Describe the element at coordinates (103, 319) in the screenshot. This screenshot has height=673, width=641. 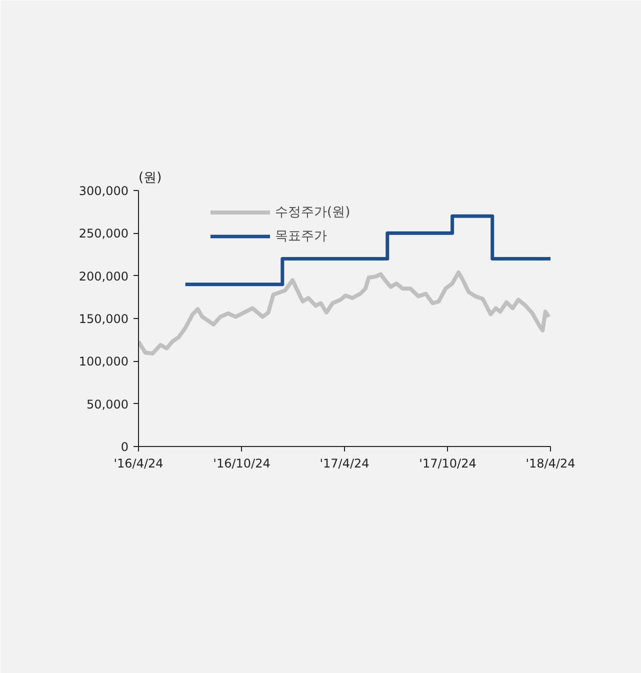
I see `y-tick-label: 150,000` at that location.